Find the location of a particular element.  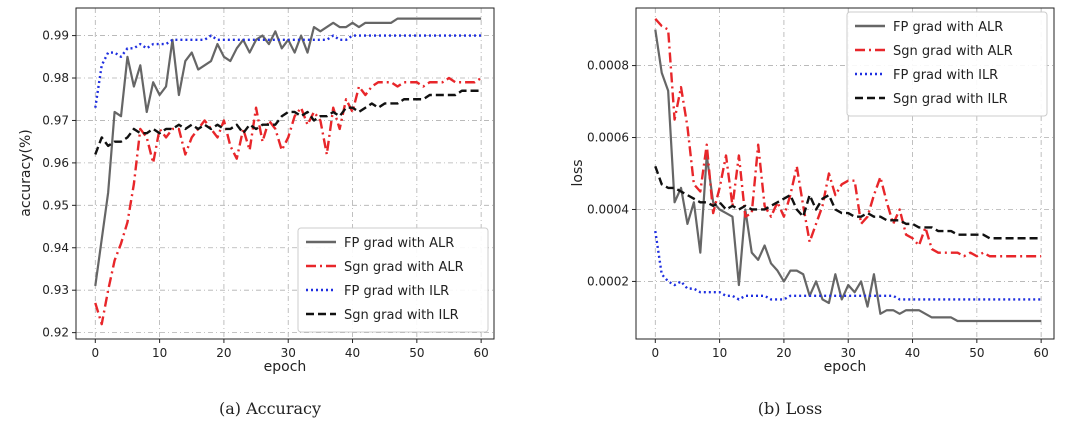

caption-a: (a) Accuracy is located at coordinates (270, 408).